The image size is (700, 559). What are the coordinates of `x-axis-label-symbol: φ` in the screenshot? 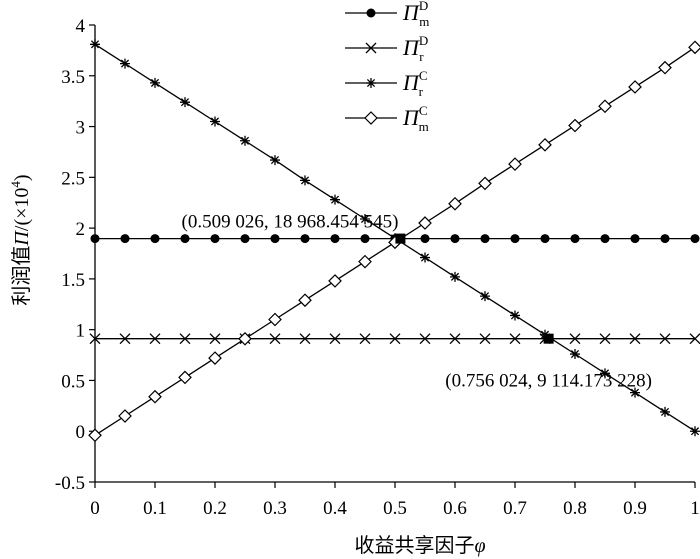 It's located at (479, 546).